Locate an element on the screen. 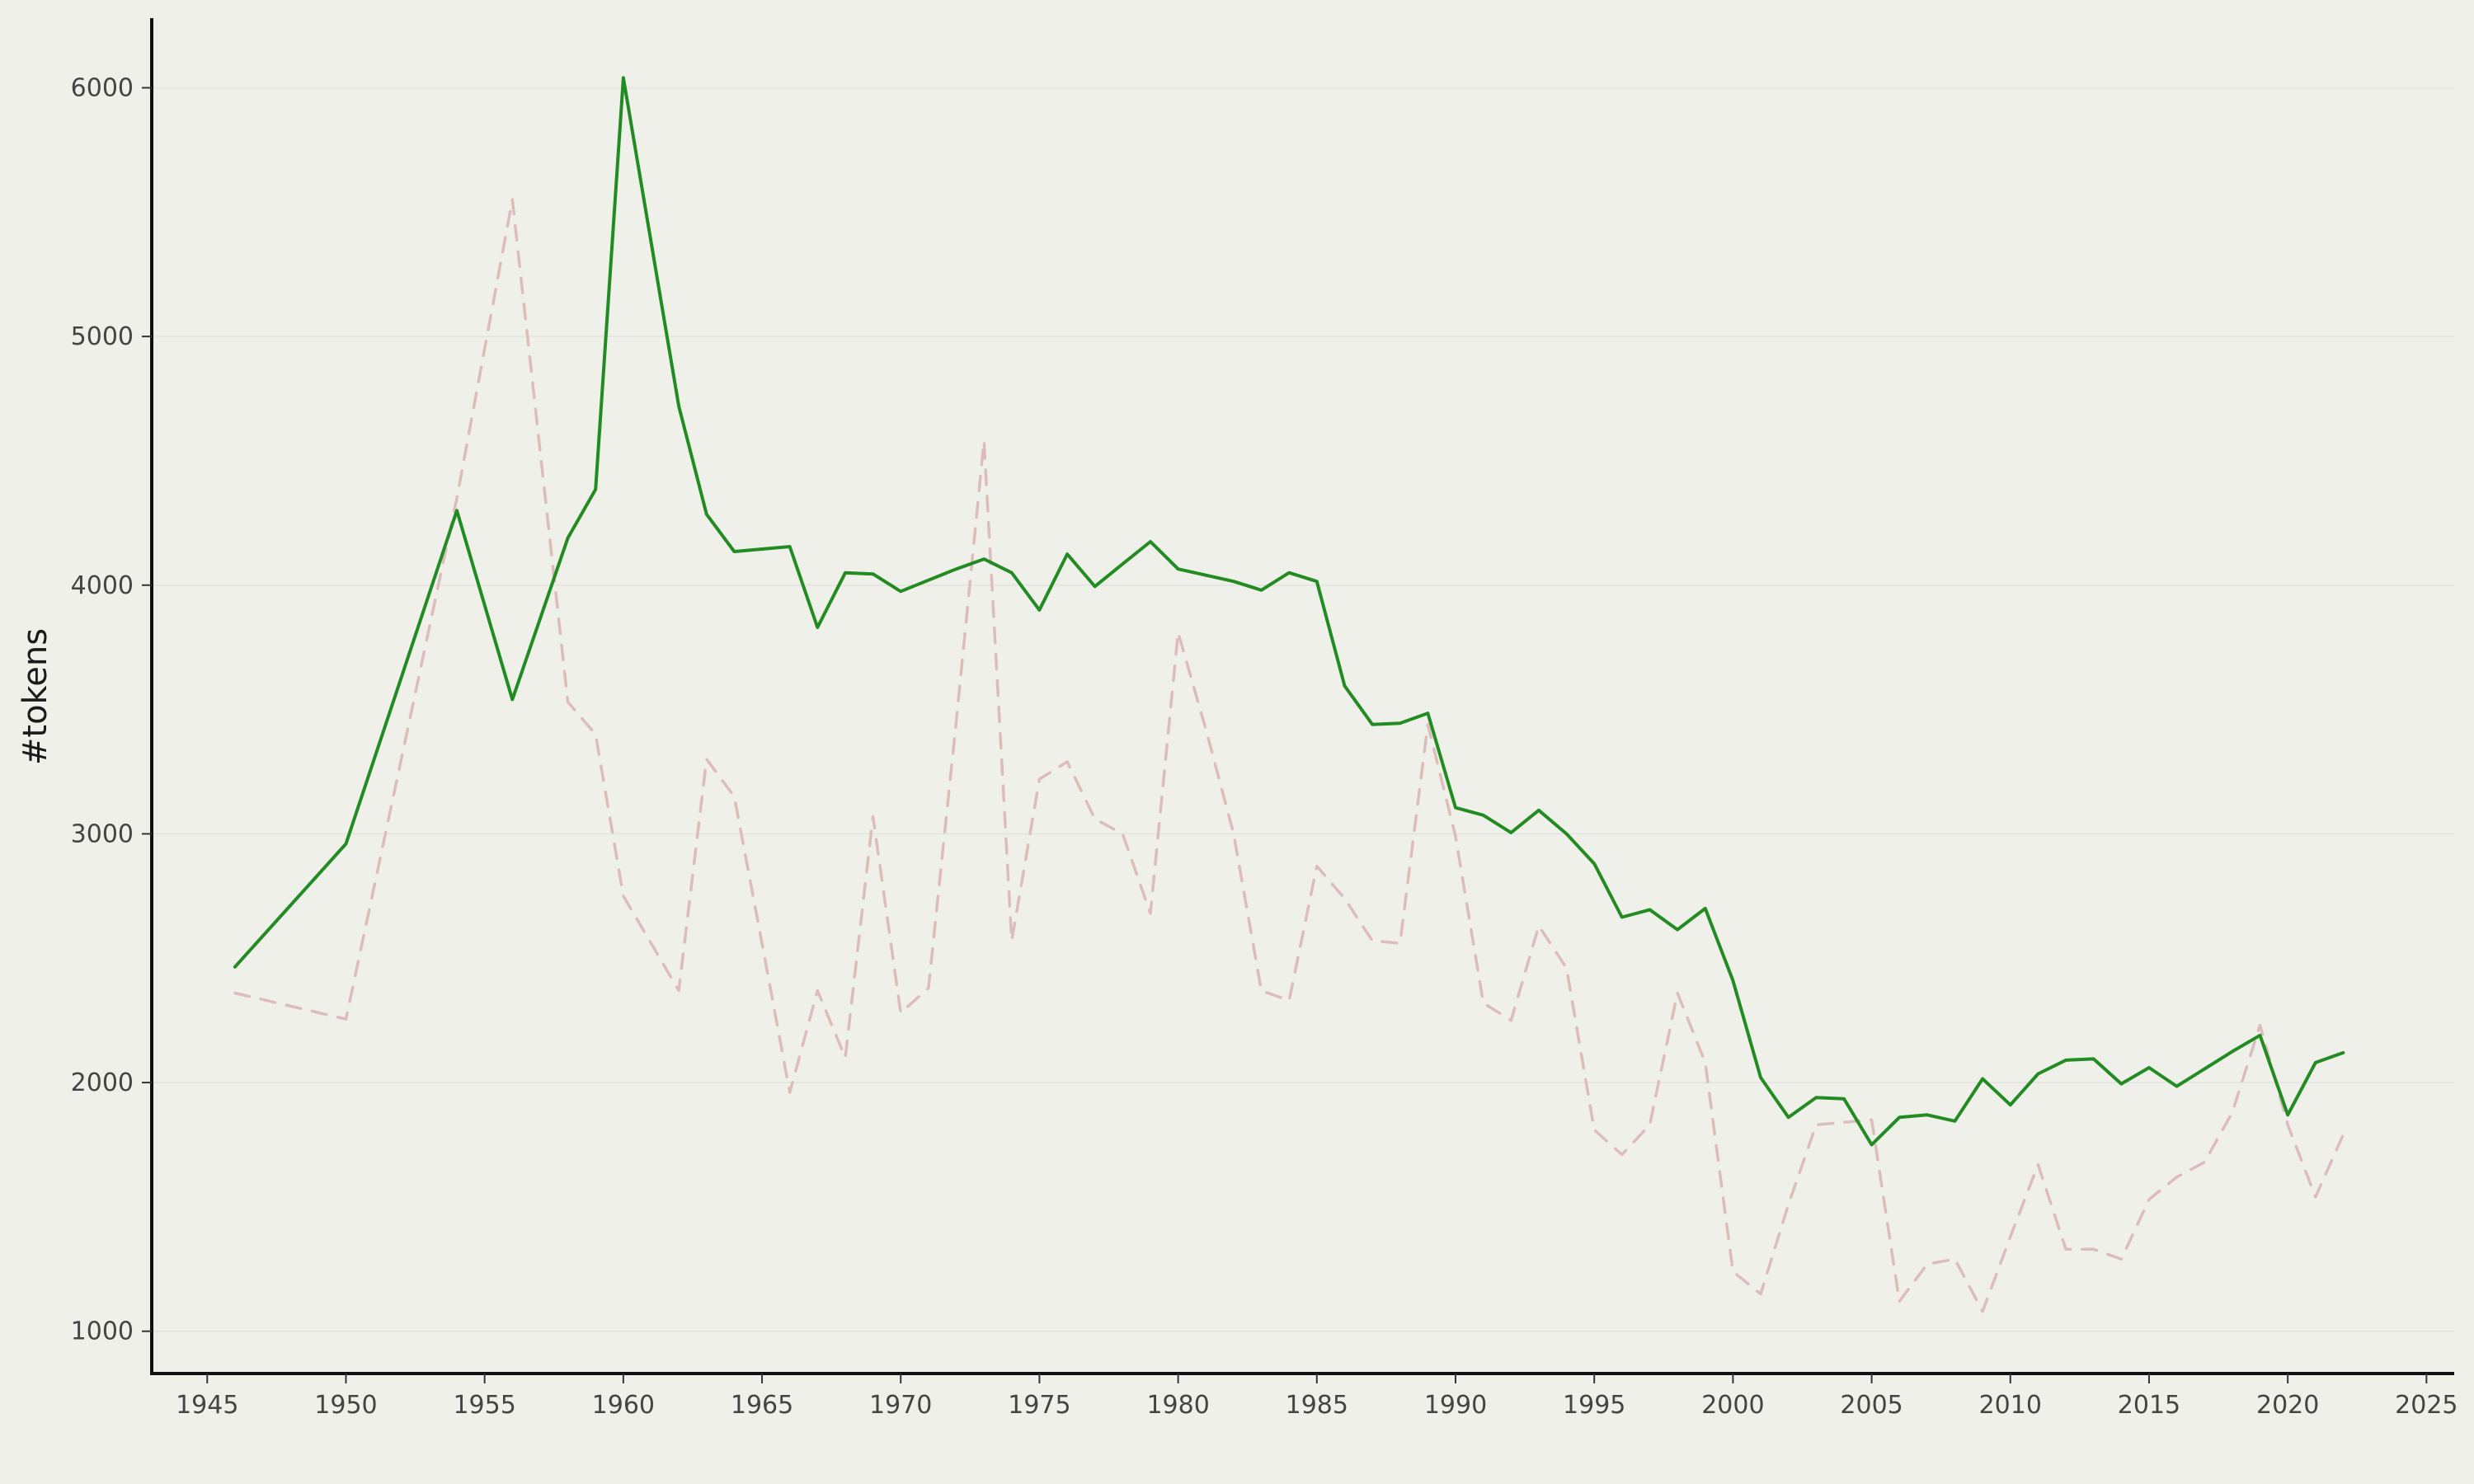  x-tick-label: 1970 is located at coordinates (900, 1405).